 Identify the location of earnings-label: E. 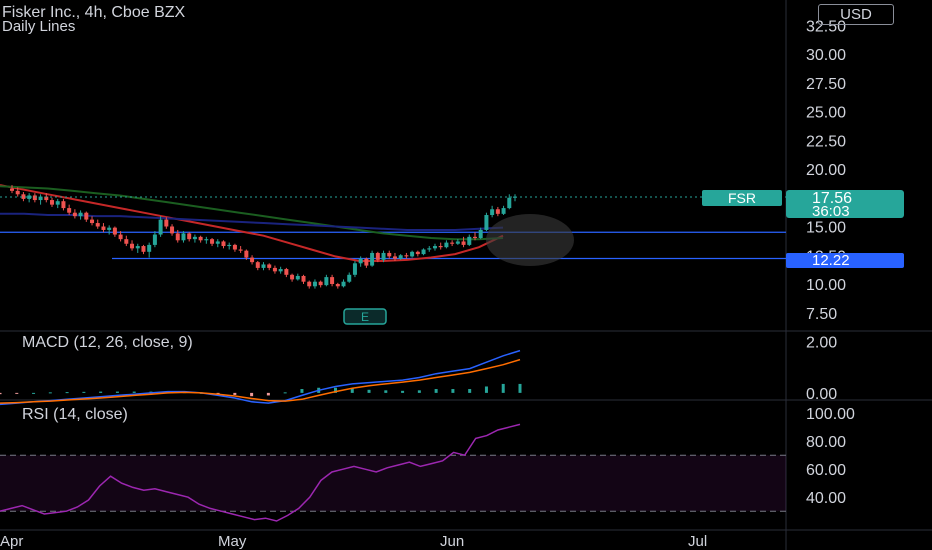
(365, 317).